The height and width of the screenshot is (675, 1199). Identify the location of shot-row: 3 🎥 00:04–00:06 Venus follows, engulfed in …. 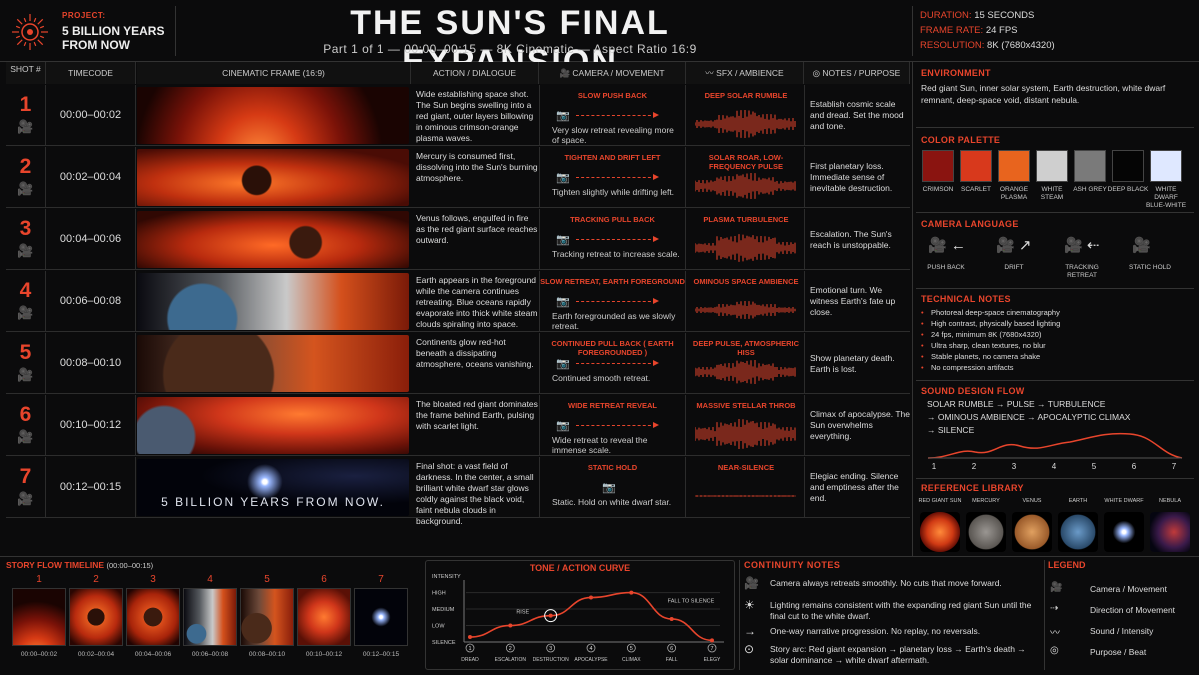
(458, 239).